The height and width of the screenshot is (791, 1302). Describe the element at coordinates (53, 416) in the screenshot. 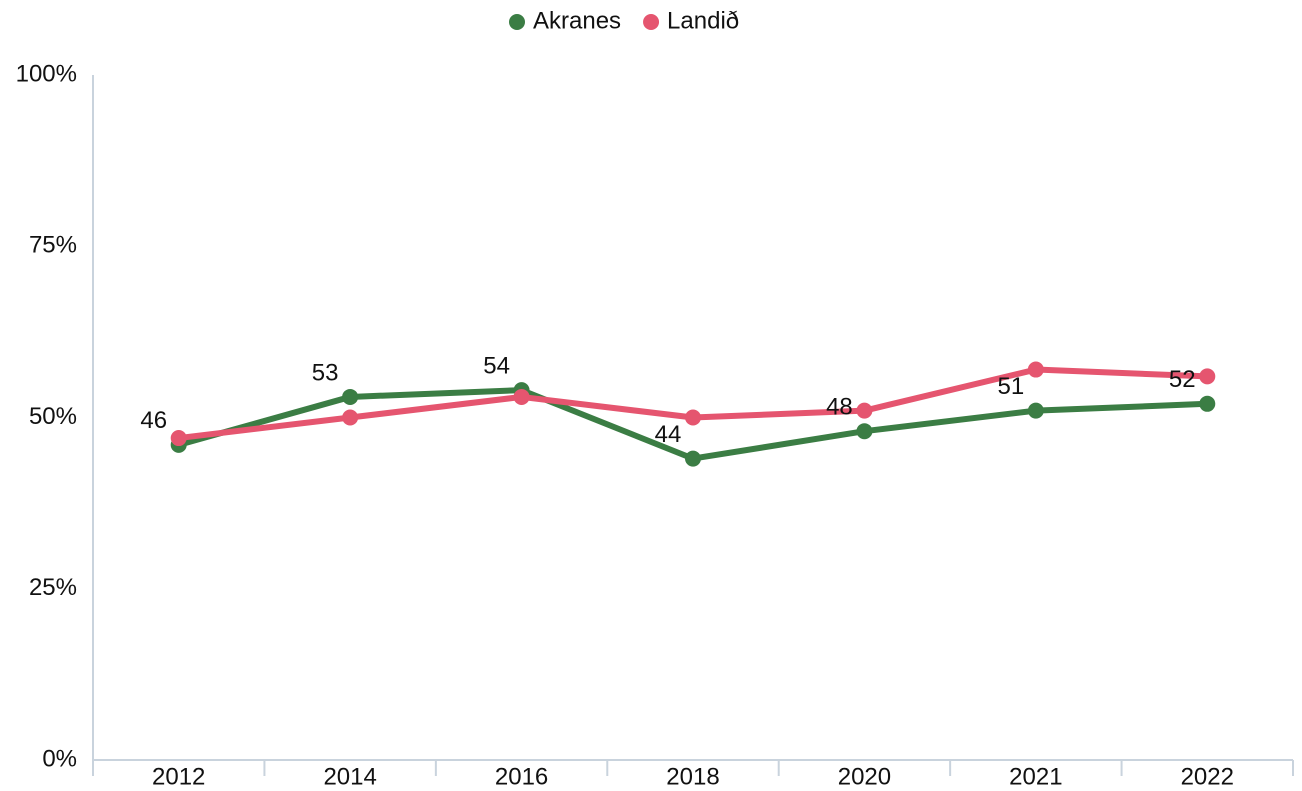

I see `y-tick-label: 50%` at that location.